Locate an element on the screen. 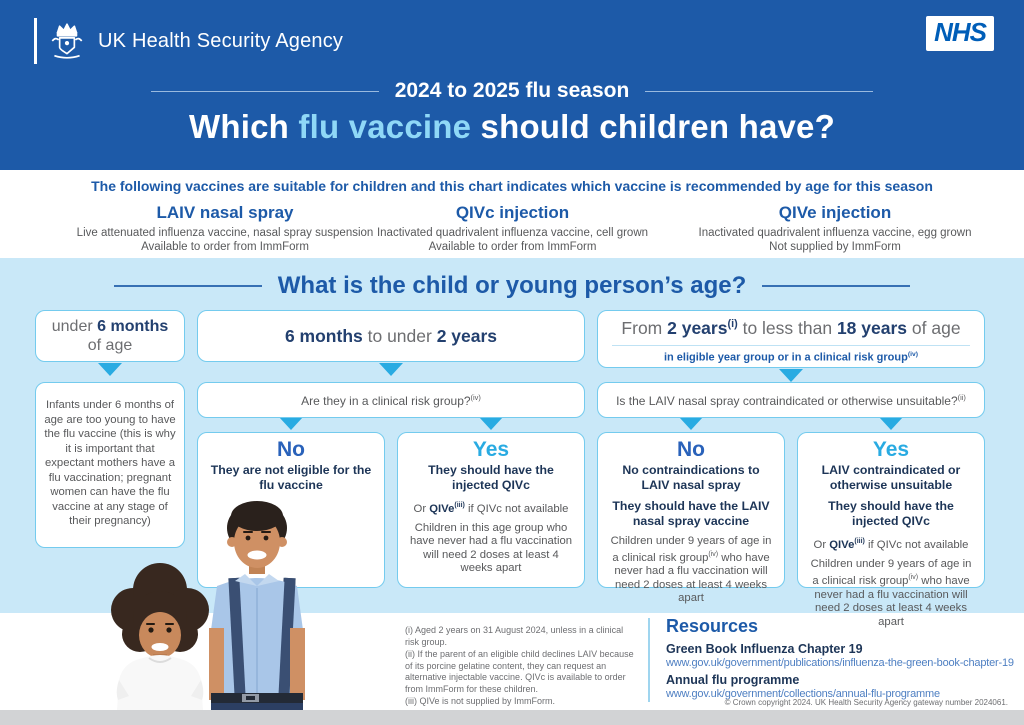 The height and width of the screenshot is (725, 1024). footer-divider is located at coordinates (649, 660).